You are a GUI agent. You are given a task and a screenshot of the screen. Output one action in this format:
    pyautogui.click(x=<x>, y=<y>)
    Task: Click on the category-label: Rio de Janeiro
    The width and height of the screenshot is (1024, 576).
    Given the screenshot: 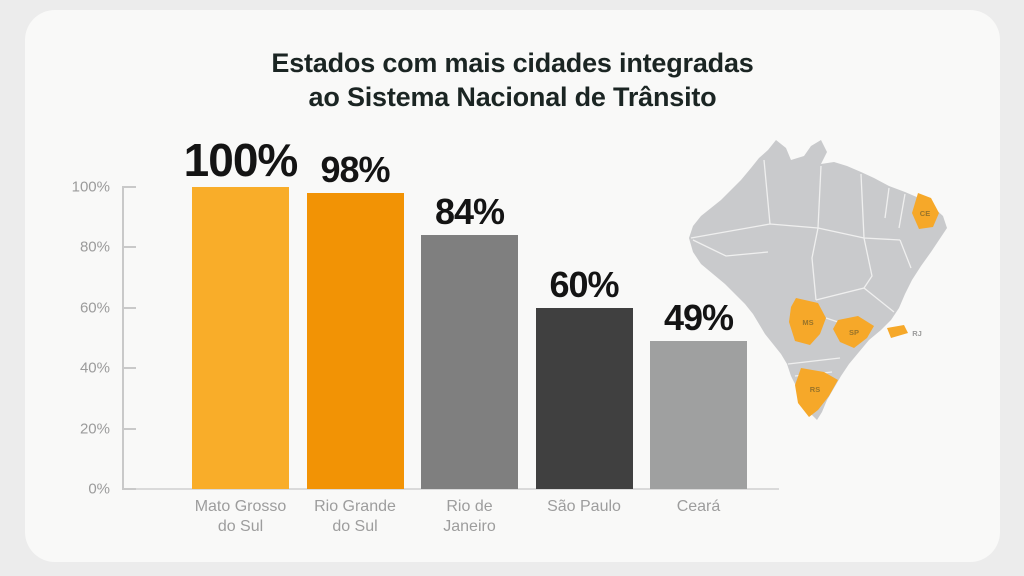 What is the action you would take?
    pyautogui.click(x=470, y=517)
    